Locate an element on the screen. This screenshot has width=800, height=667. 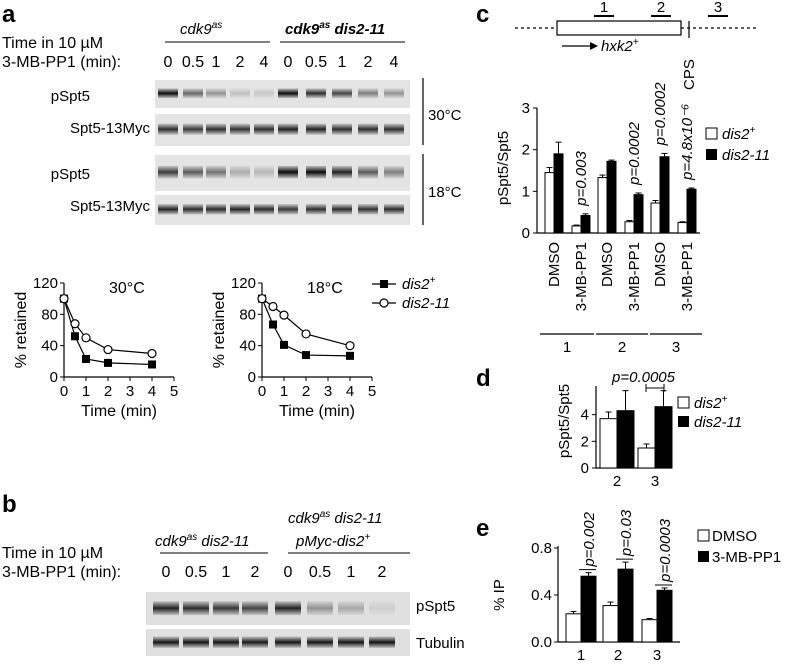
legend-label-dis211: dis2-11 is located at coordinates (426, 303).